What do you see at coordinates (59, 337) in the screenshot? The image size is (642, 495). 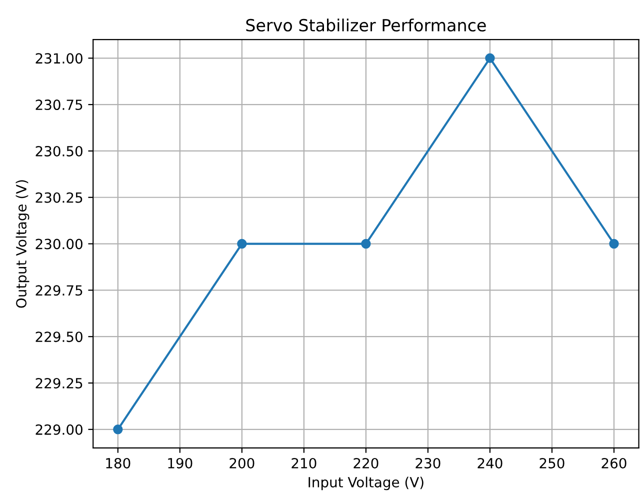 I see `y-tick-label: 229.50` at bounding box center [59, 337].